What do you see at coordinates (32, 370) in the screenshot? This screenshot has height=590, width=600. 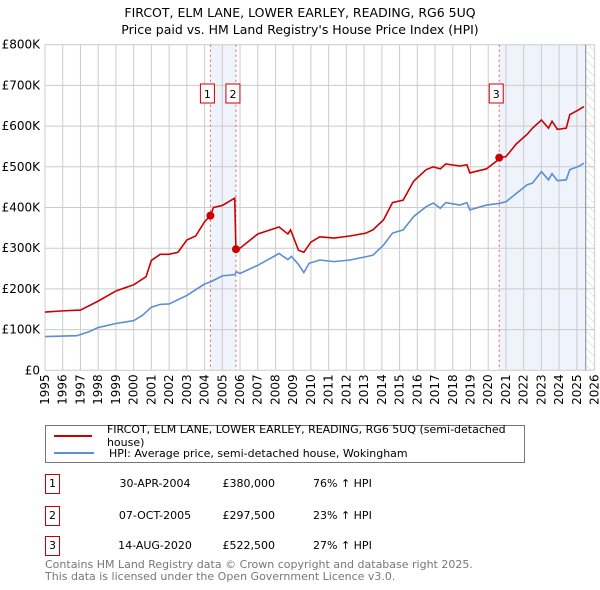 I see `y-tick-label: £0` at bounding box center [32, 370].